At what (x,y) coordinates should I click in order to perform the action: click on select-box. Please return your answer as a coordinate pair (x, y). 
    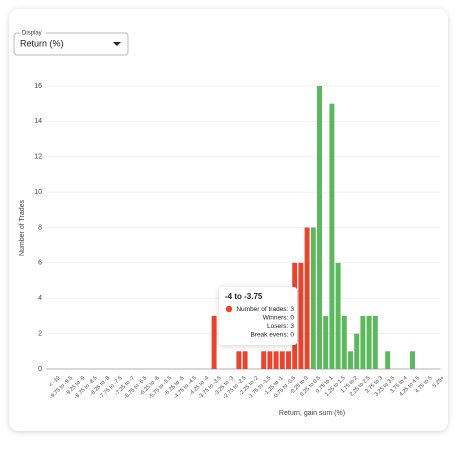
    Looking at the image, I should click on (71, 44).